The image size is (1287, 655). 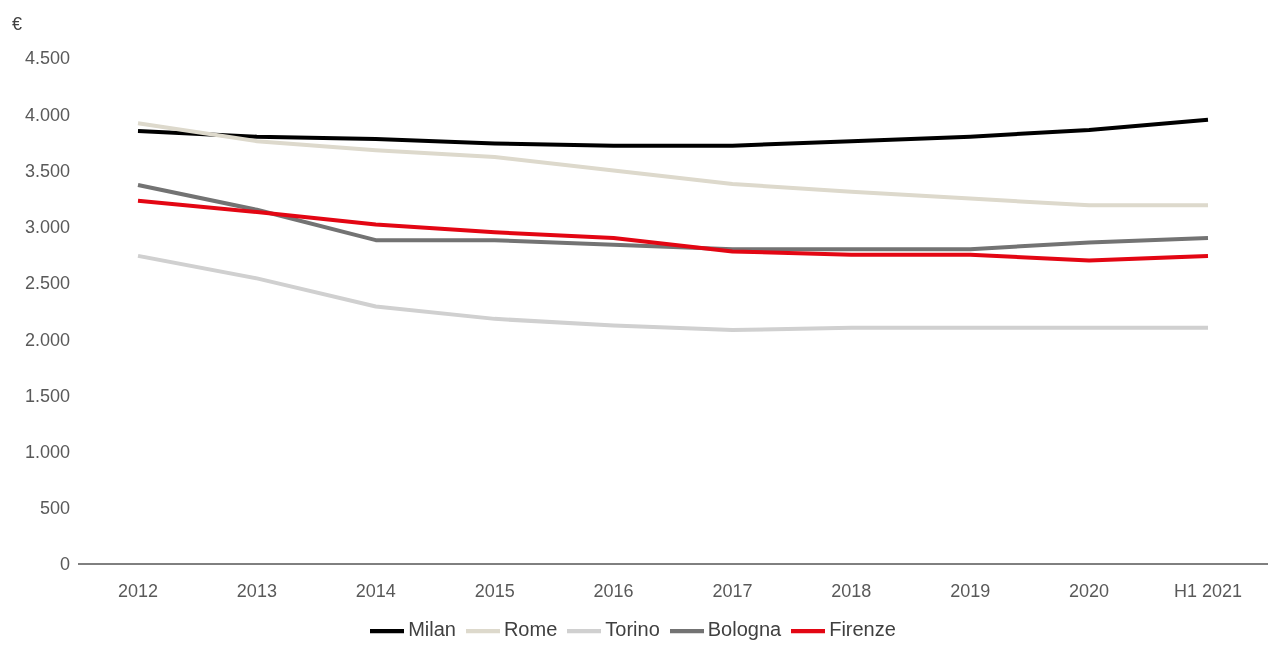 I want to click on y-tick-label: 4.000, so click(x=47, y=114).